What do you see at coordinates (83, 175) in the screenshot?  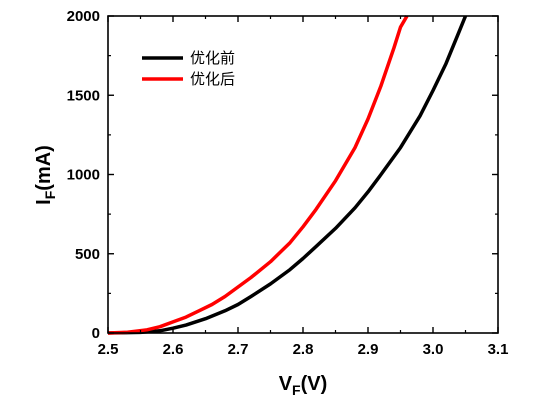 I see `y-tick-label: 1000` at bounding box center [83, 175].